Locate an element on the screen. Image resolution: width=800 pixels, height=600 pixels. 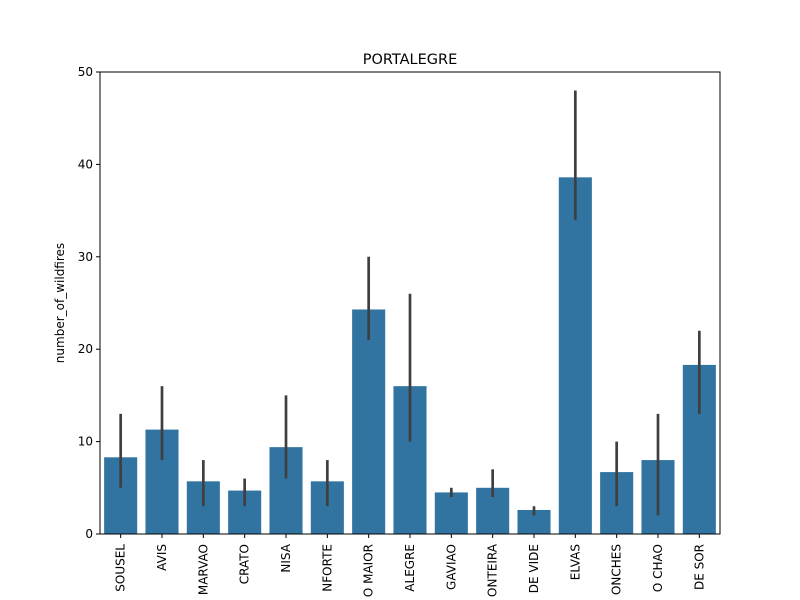
x-tick-label: NISA is located at coordinates (286, 557).